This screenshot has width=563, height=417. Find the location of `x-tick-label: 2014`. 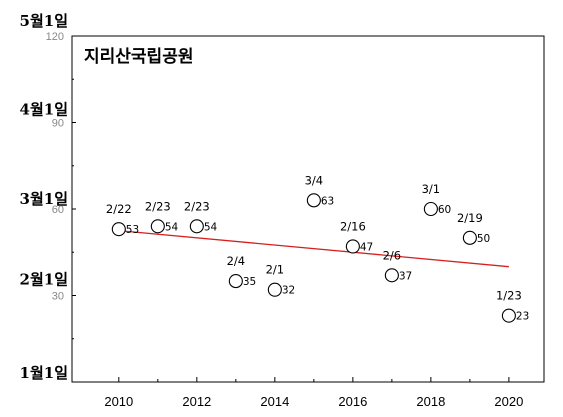

x-tick-label: 2014 is located at coordinates (274, 401).